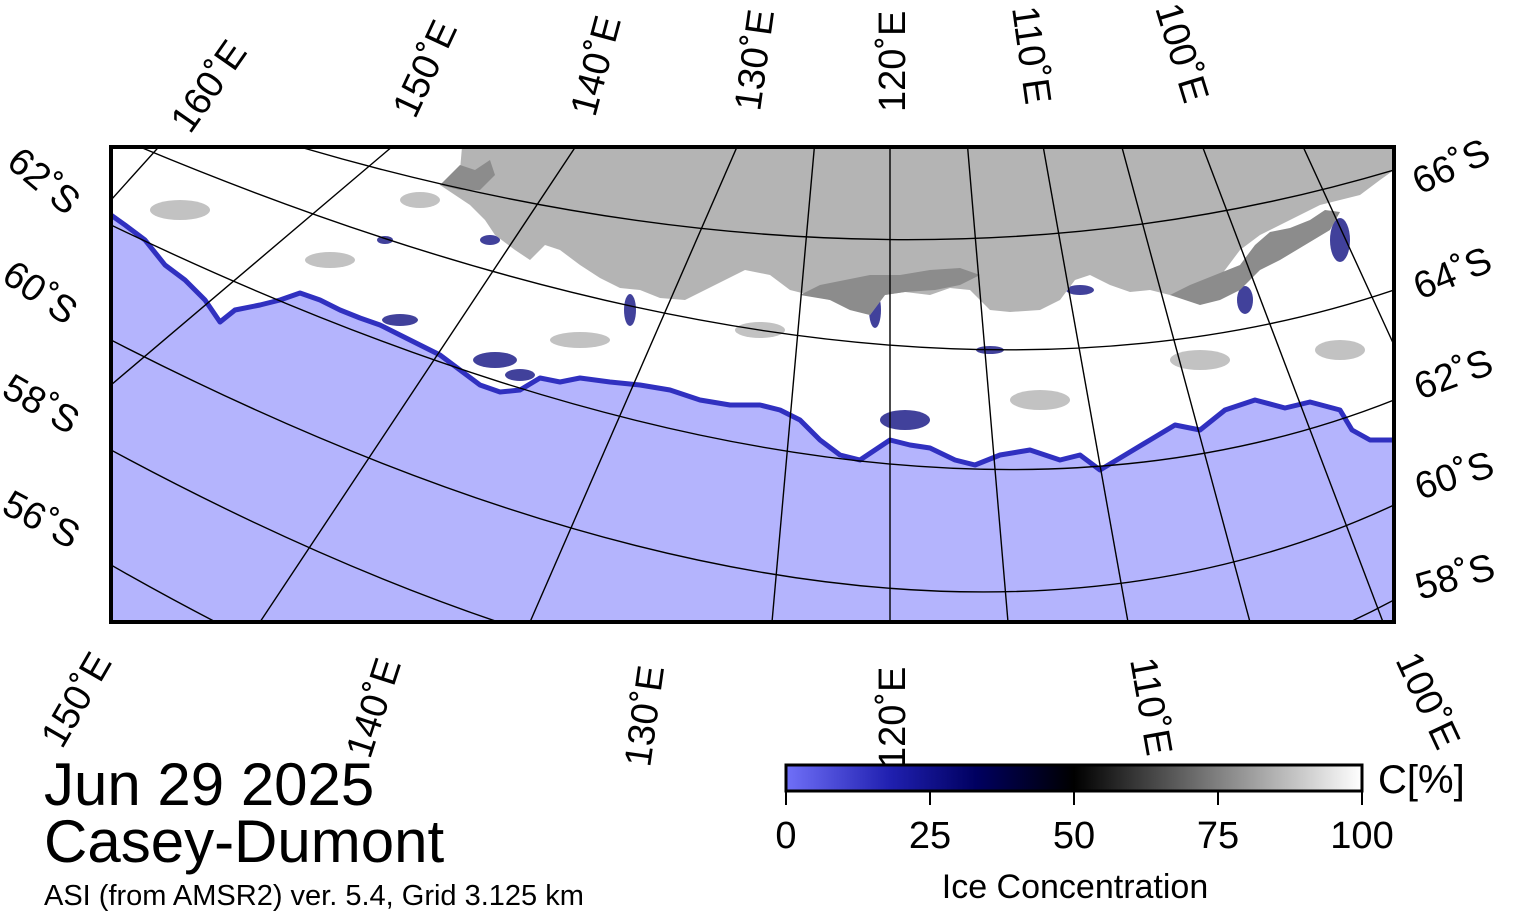 This screenshot has width=1513, height=916. Describe the element at coordinates (1362, 836) in the screenshot. I see `colorbar-tick-label-100: 100` at that location.